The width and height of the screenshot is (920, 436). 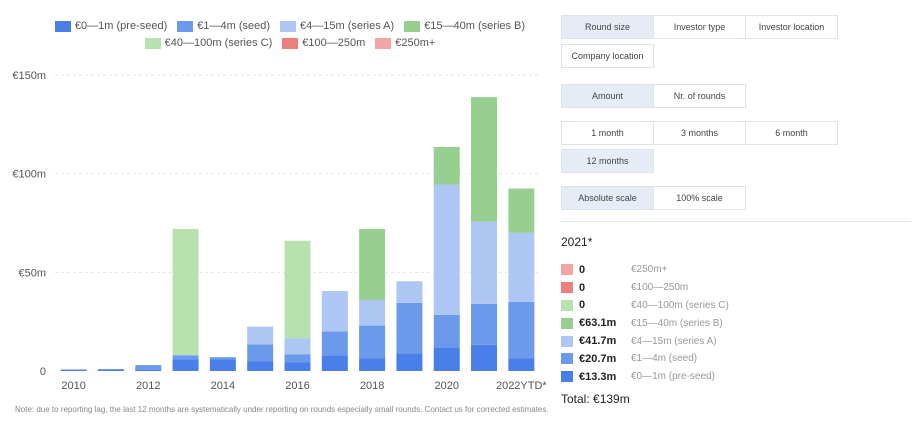 I want to click on period-12-months-button: 12 months, so click(x=607, y=161).